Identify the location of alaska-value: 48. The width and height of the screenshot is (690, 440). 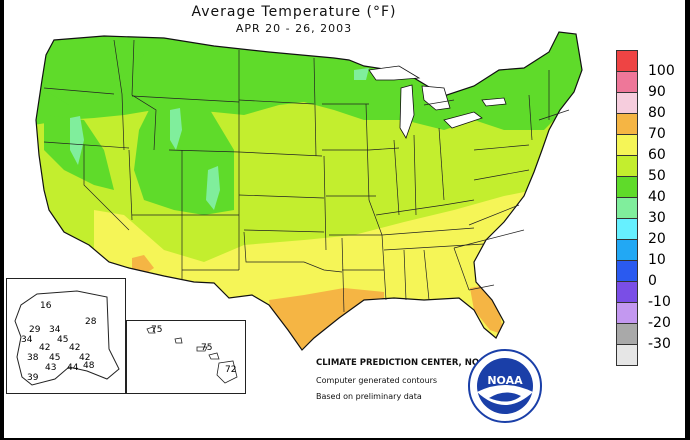
(89, 366).